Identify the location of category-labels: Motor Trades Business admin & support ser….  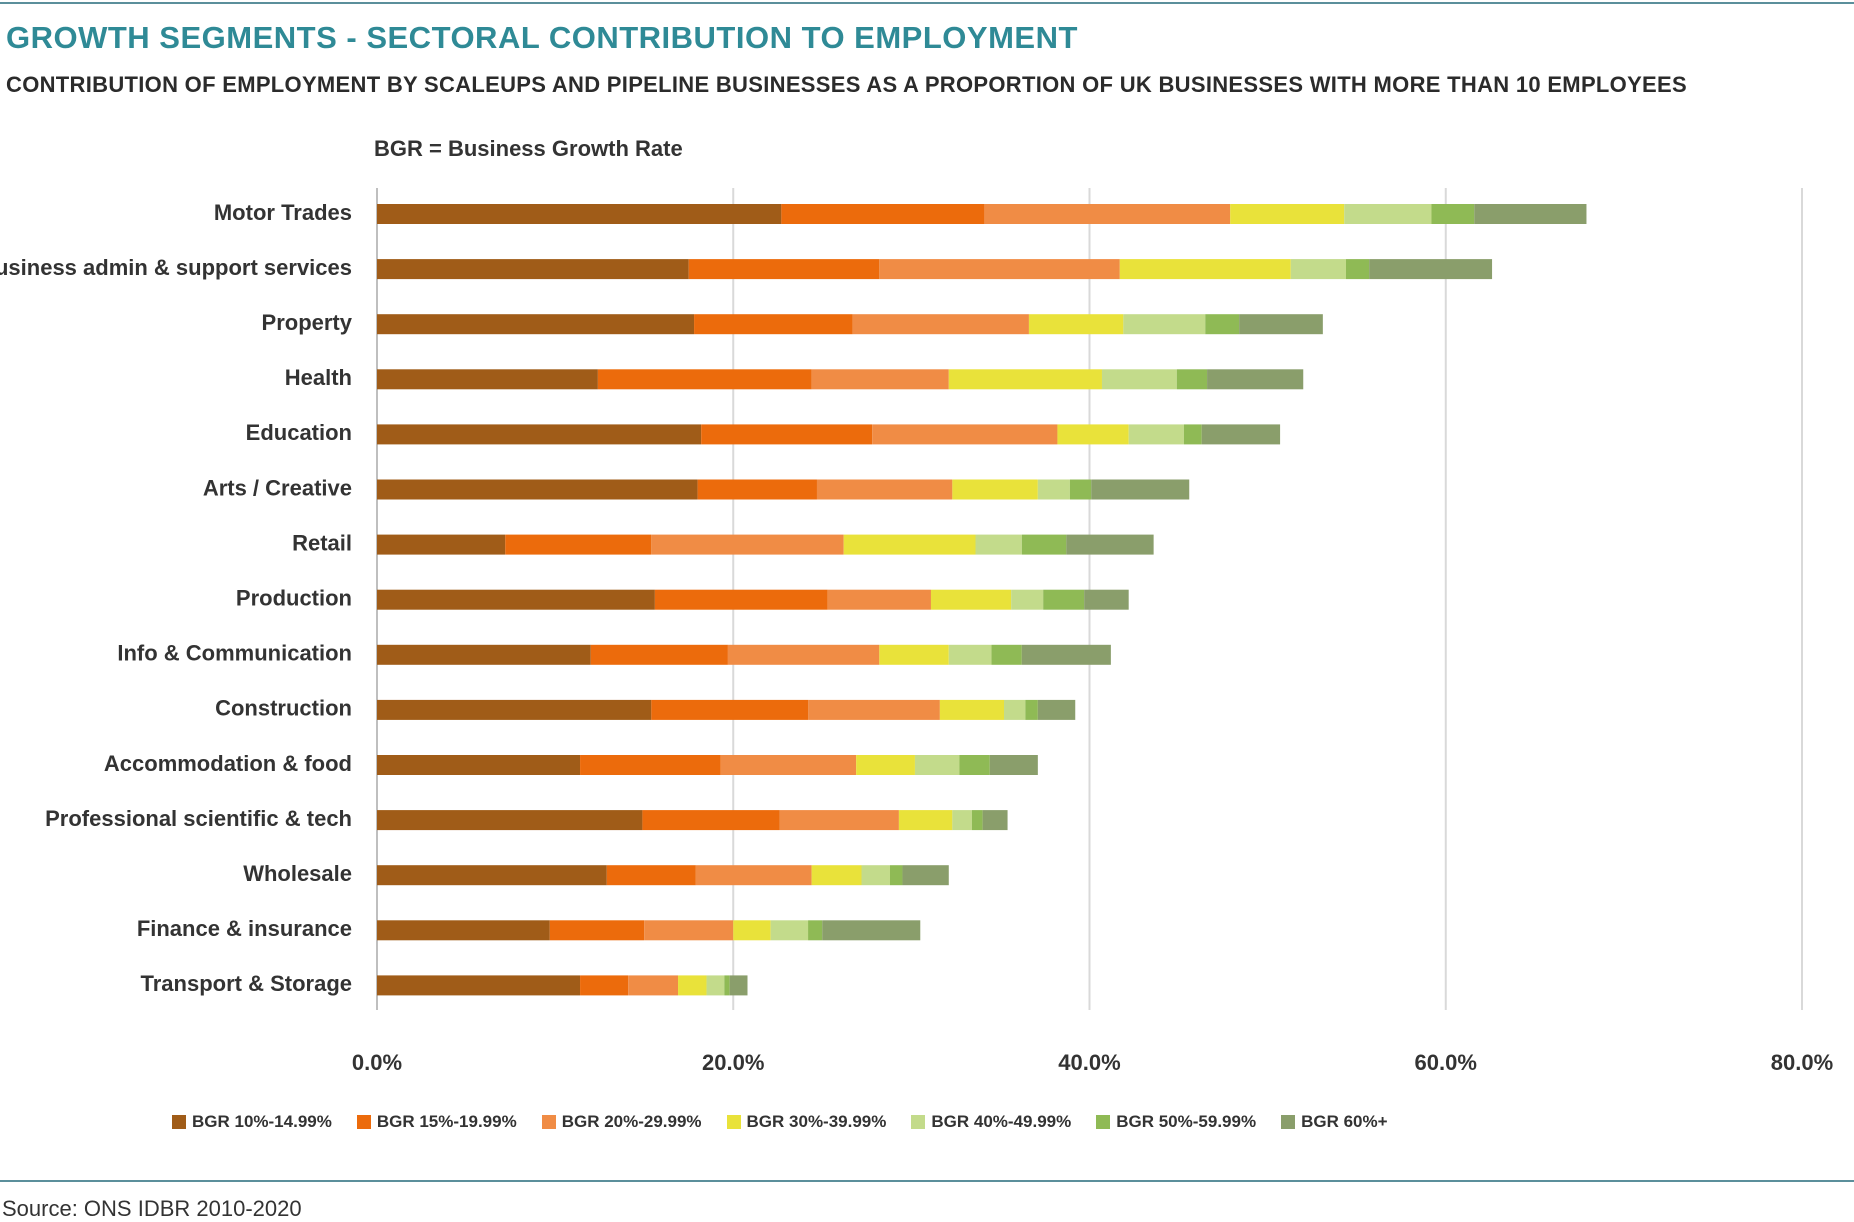
(176, 598).